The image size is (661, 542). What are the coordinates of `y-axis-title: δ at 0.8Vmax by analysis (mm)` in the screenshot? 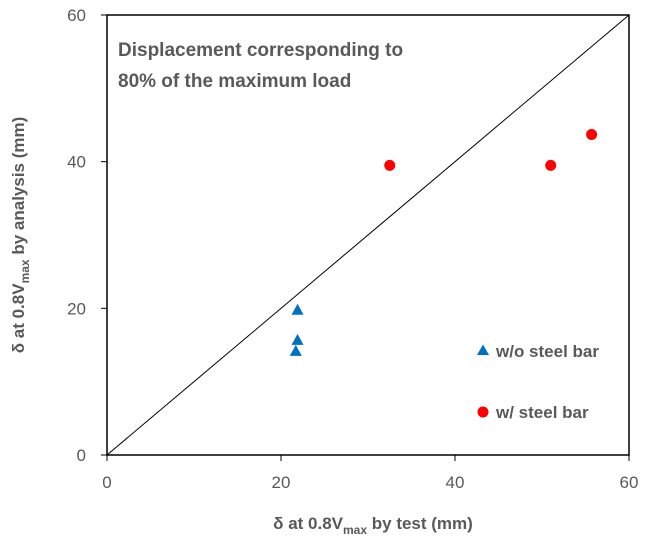 It's located at (20, 235).